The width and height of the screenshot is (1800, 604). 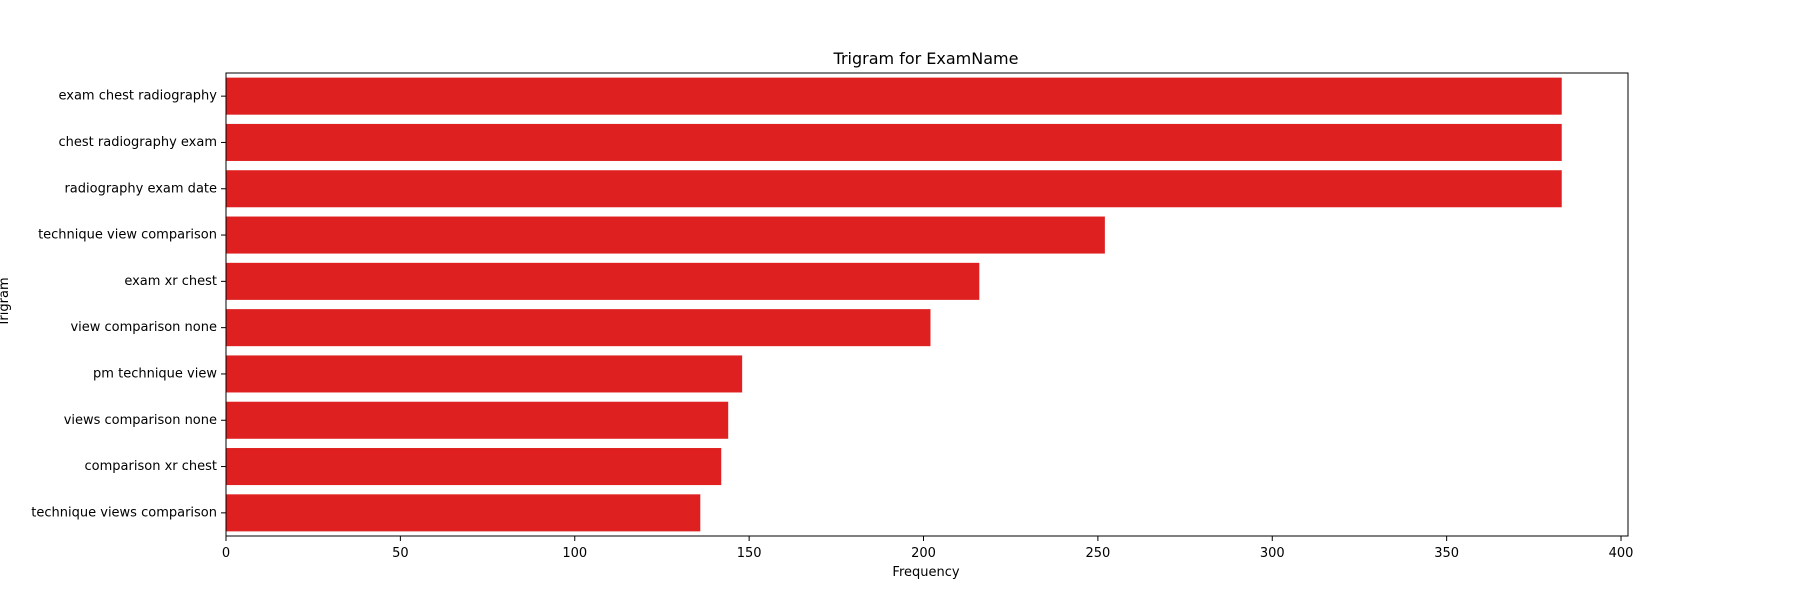 I want to click on y-tick-label: chest radiography exam, so click(x=138, y=142).